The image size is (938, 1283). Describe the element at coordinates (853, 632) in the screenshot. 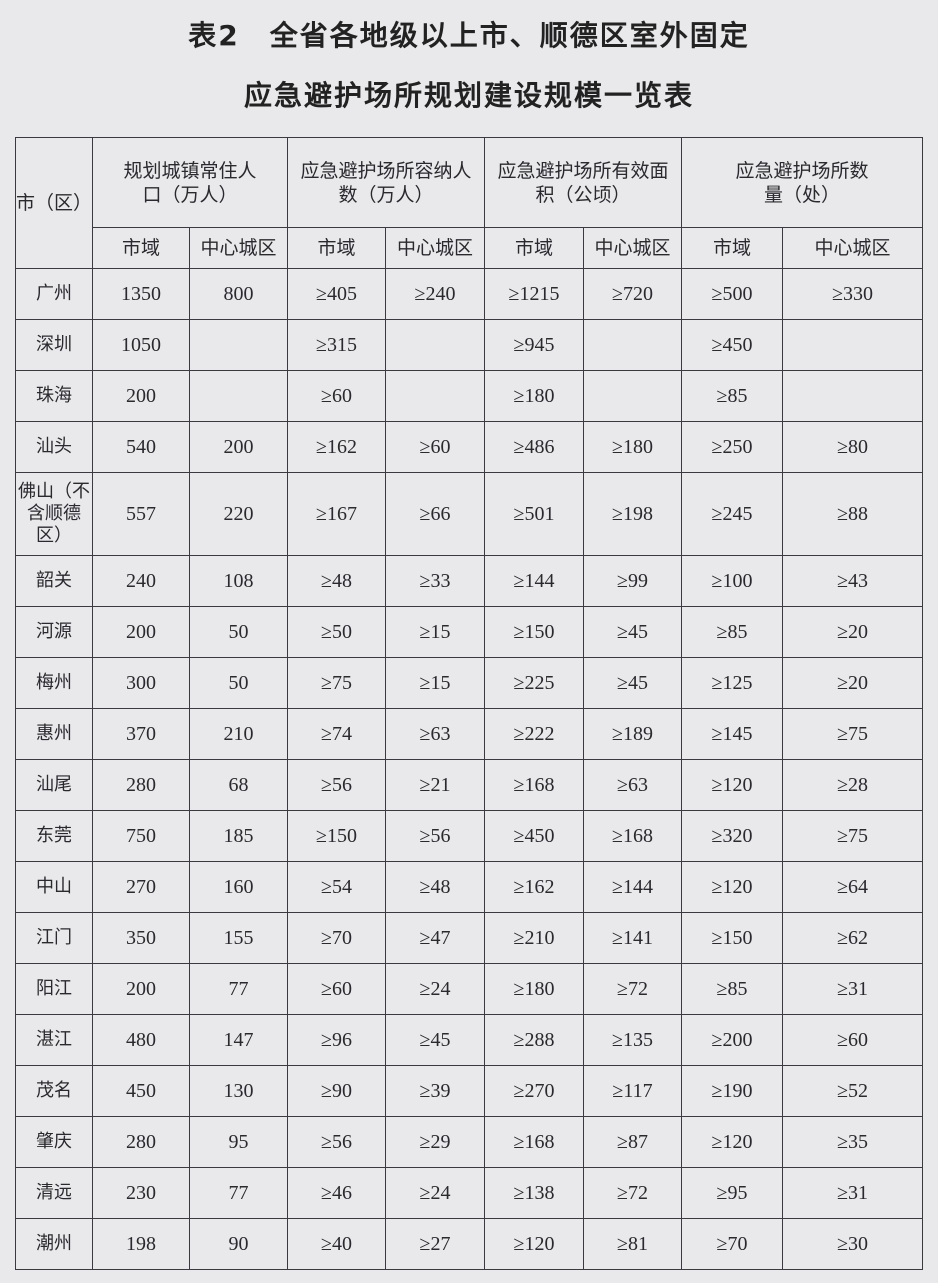

I see `value-cell: ≥20` at that location.